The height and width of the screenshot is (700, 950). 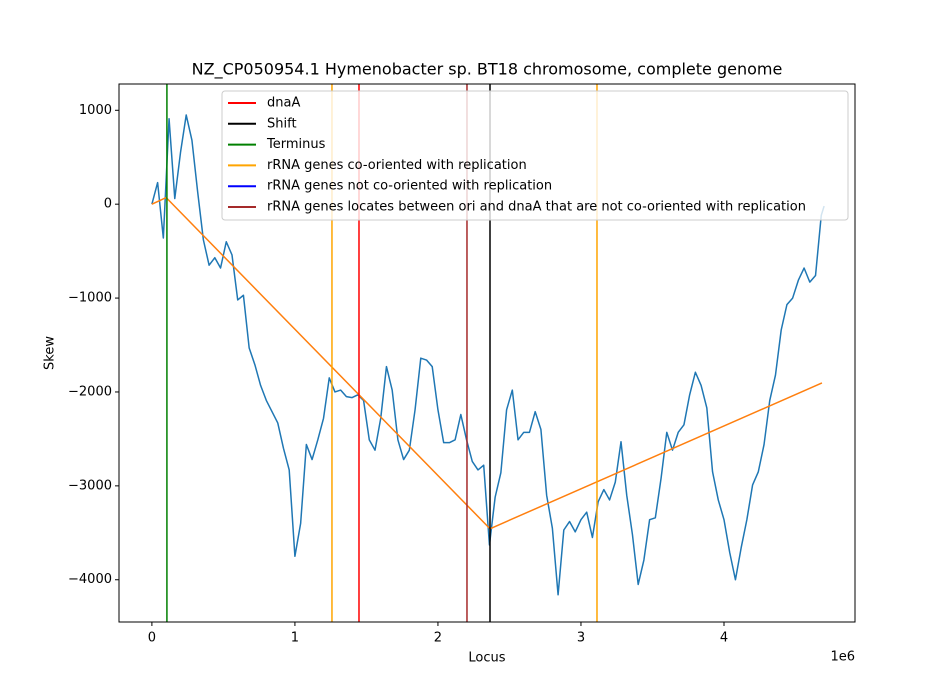 I want to click on x-tick-label: 3, so click(x=581, y=638).